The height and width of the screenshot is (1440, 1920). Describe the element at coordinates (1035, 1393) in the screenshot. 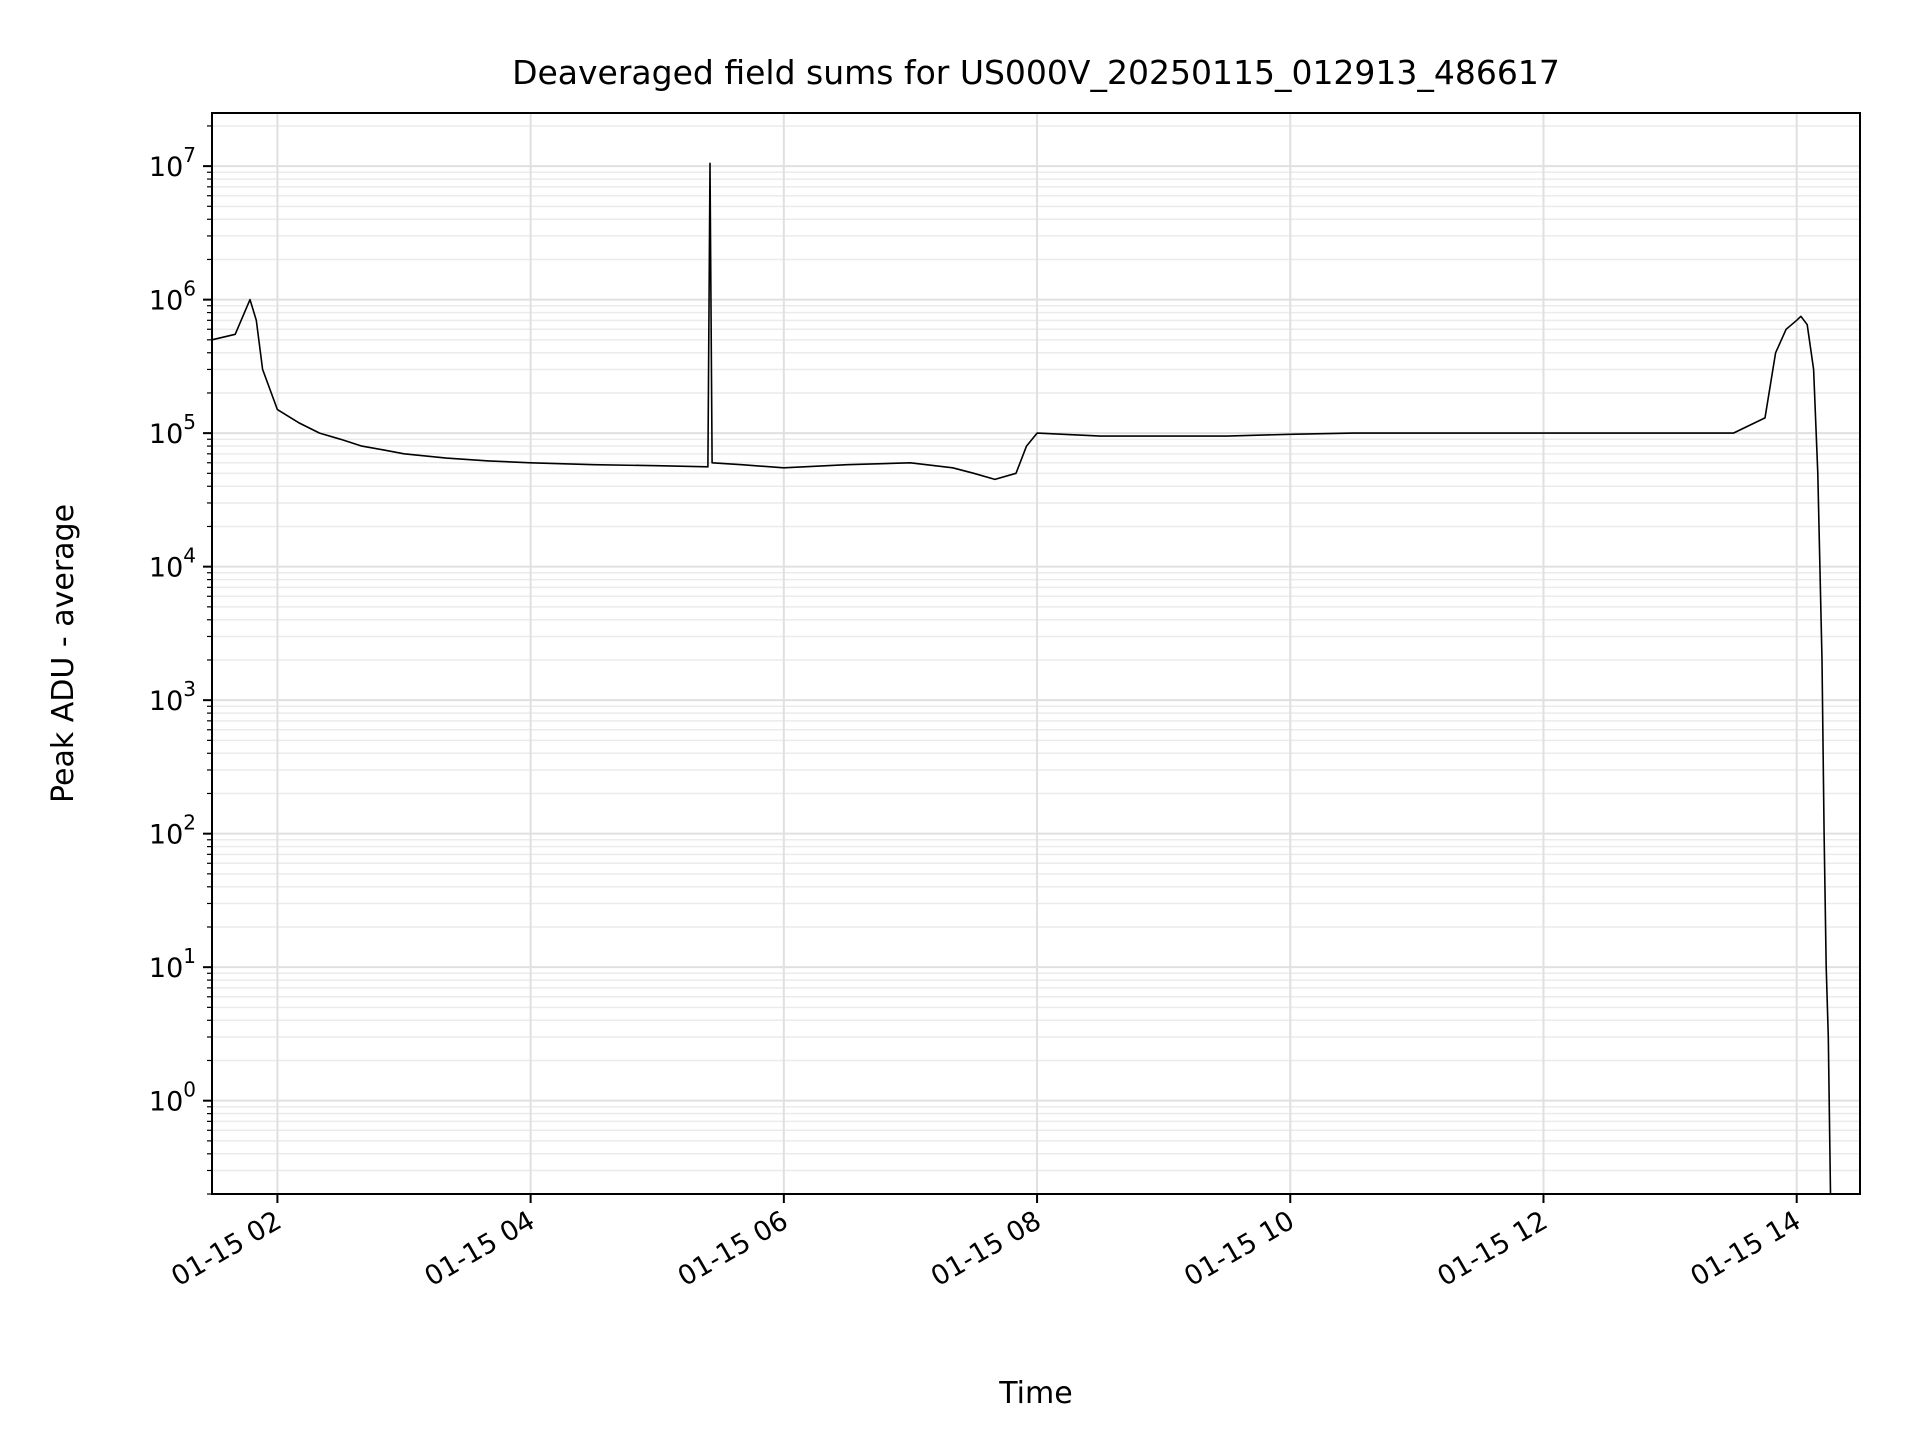

I see `x-axis-label: Time` at that location.